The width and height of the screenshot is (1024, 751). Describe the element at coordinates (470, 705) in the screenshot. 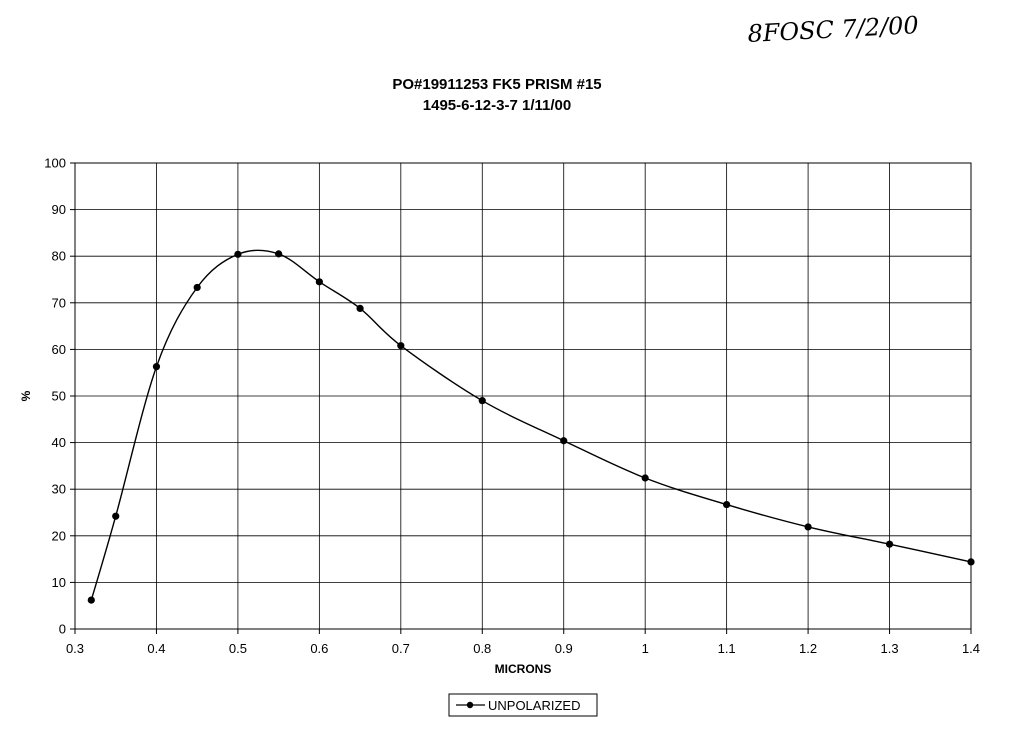

I see `legend-marker-swatch` at that location.